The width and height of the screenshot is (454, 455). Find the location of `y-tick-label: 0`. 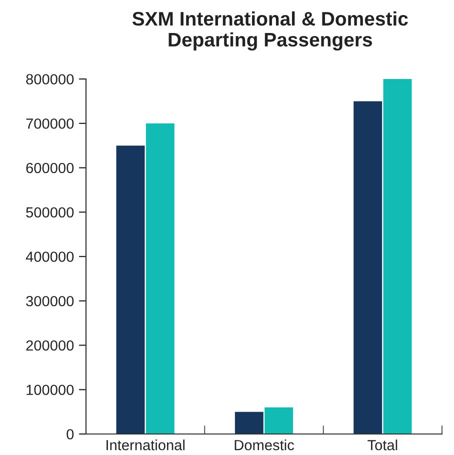

y-tick-label: 0 is located at coordinates (70, 434).